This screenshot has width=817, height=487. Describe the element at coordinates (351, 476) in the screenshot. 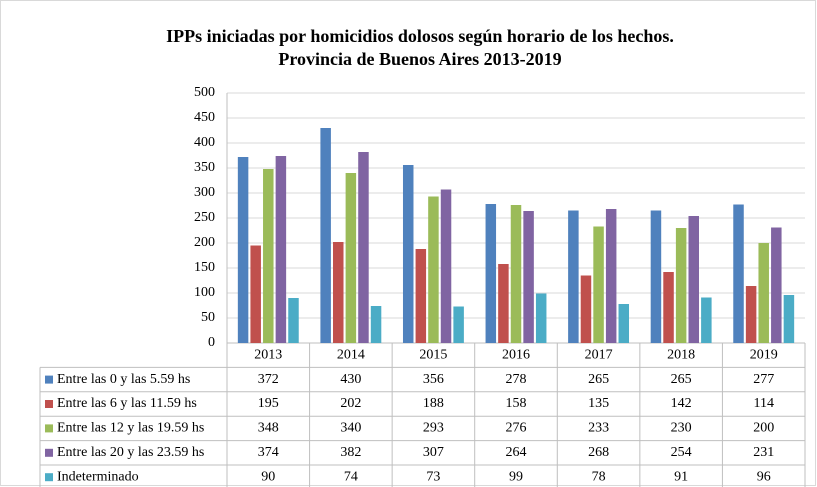

I see `table-value: 74` at that location.